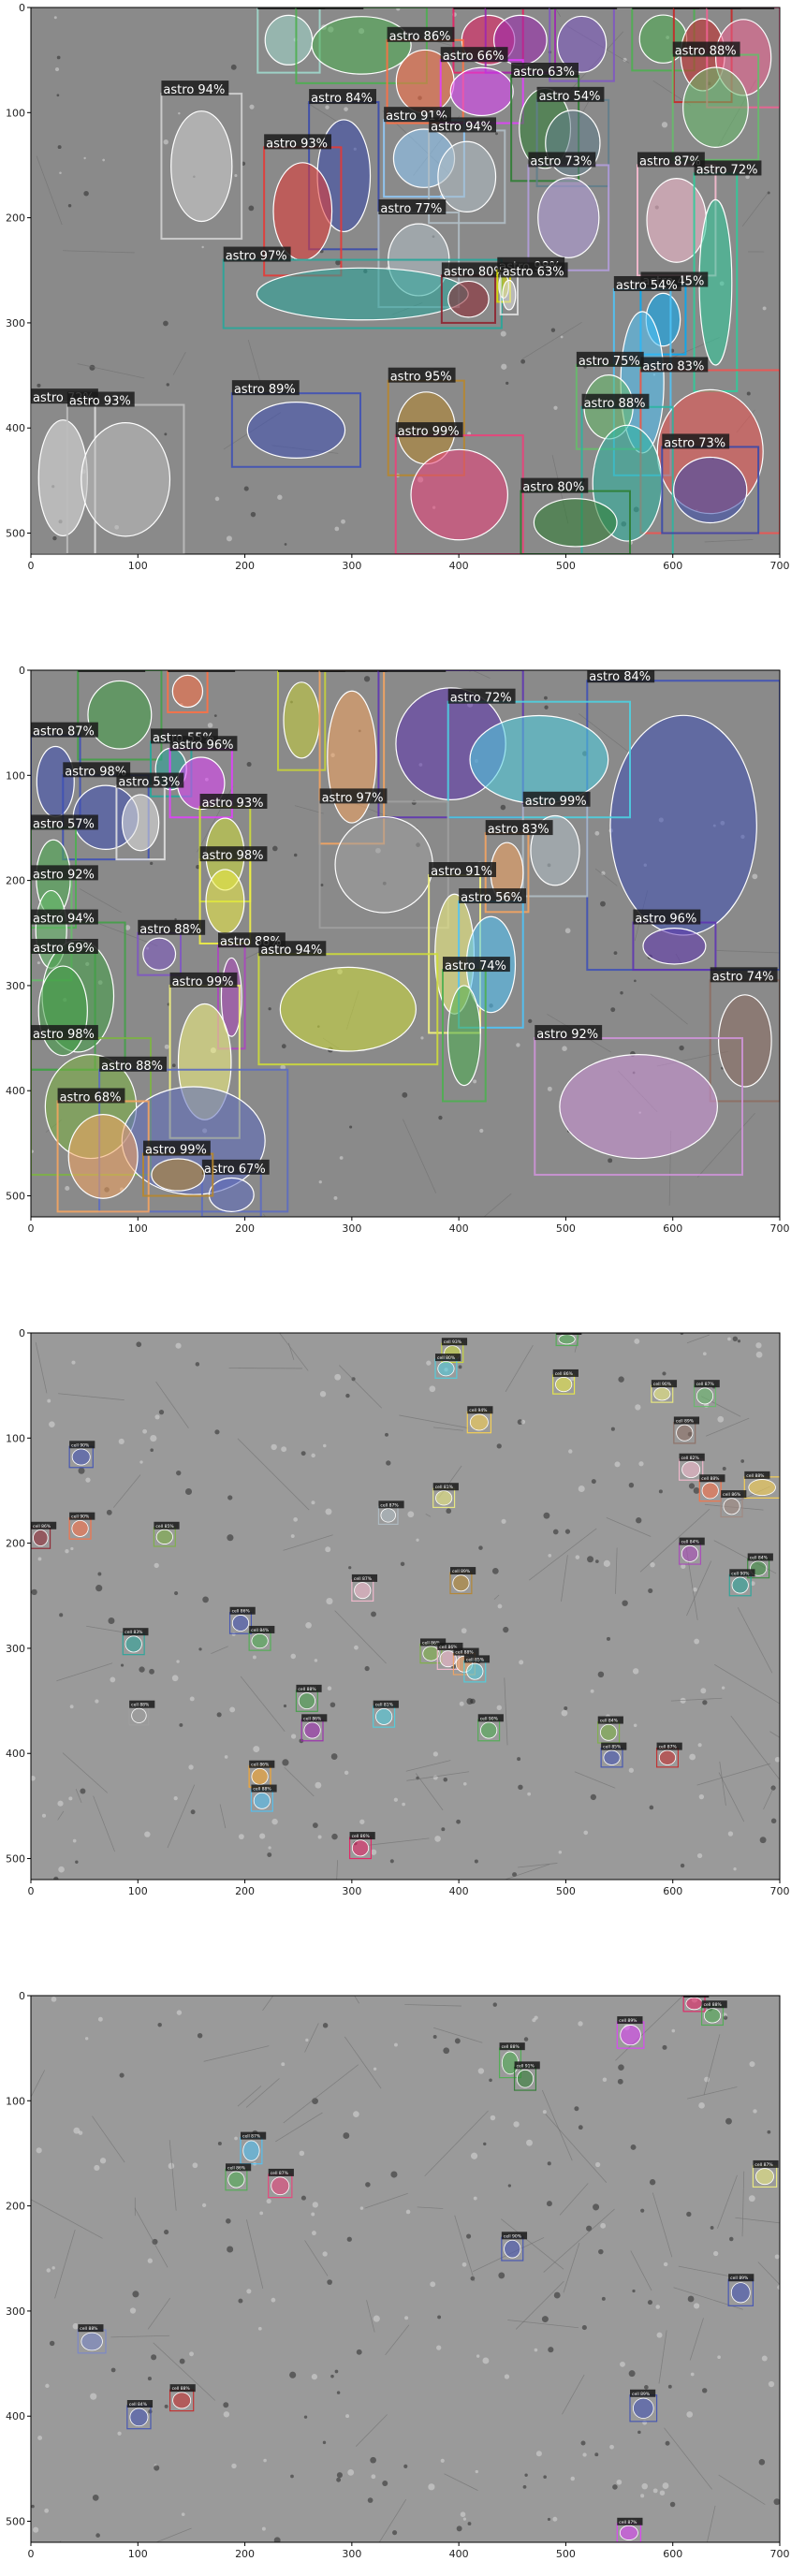 The height and width of the screenshot is (2576, 791). What do you see at coordinates (445, 1496) in the screenshot?
I see `detection: cell 81%` at bounding box center [445, 1496].